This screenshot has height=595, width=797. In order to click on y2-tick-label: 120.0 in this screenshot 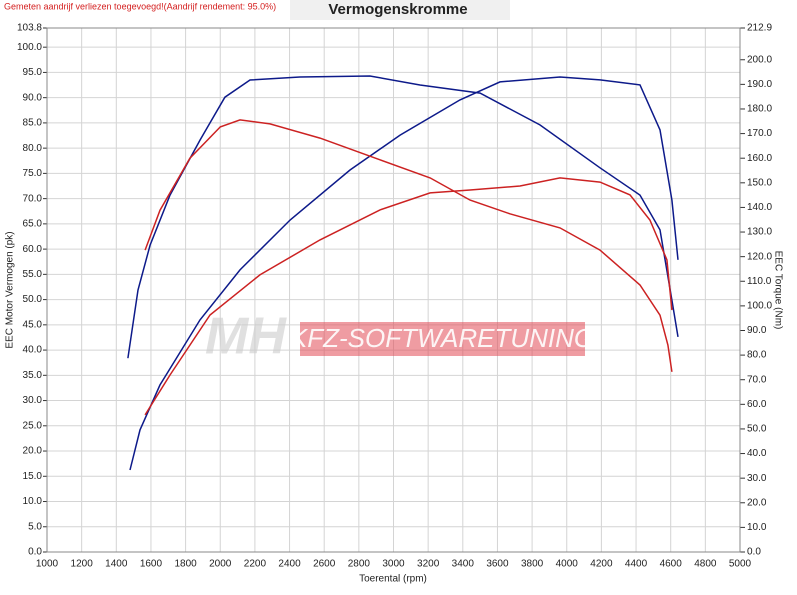, I will do `click(759, 256)`.